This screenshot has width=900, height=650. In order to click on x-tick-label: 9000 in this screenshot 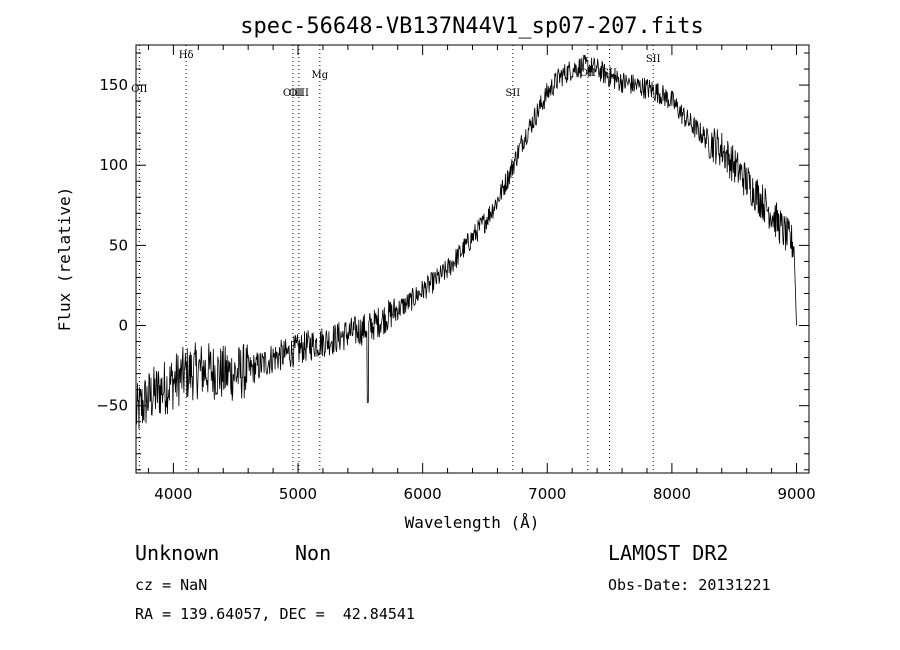, I will do `click(796, 494)`.